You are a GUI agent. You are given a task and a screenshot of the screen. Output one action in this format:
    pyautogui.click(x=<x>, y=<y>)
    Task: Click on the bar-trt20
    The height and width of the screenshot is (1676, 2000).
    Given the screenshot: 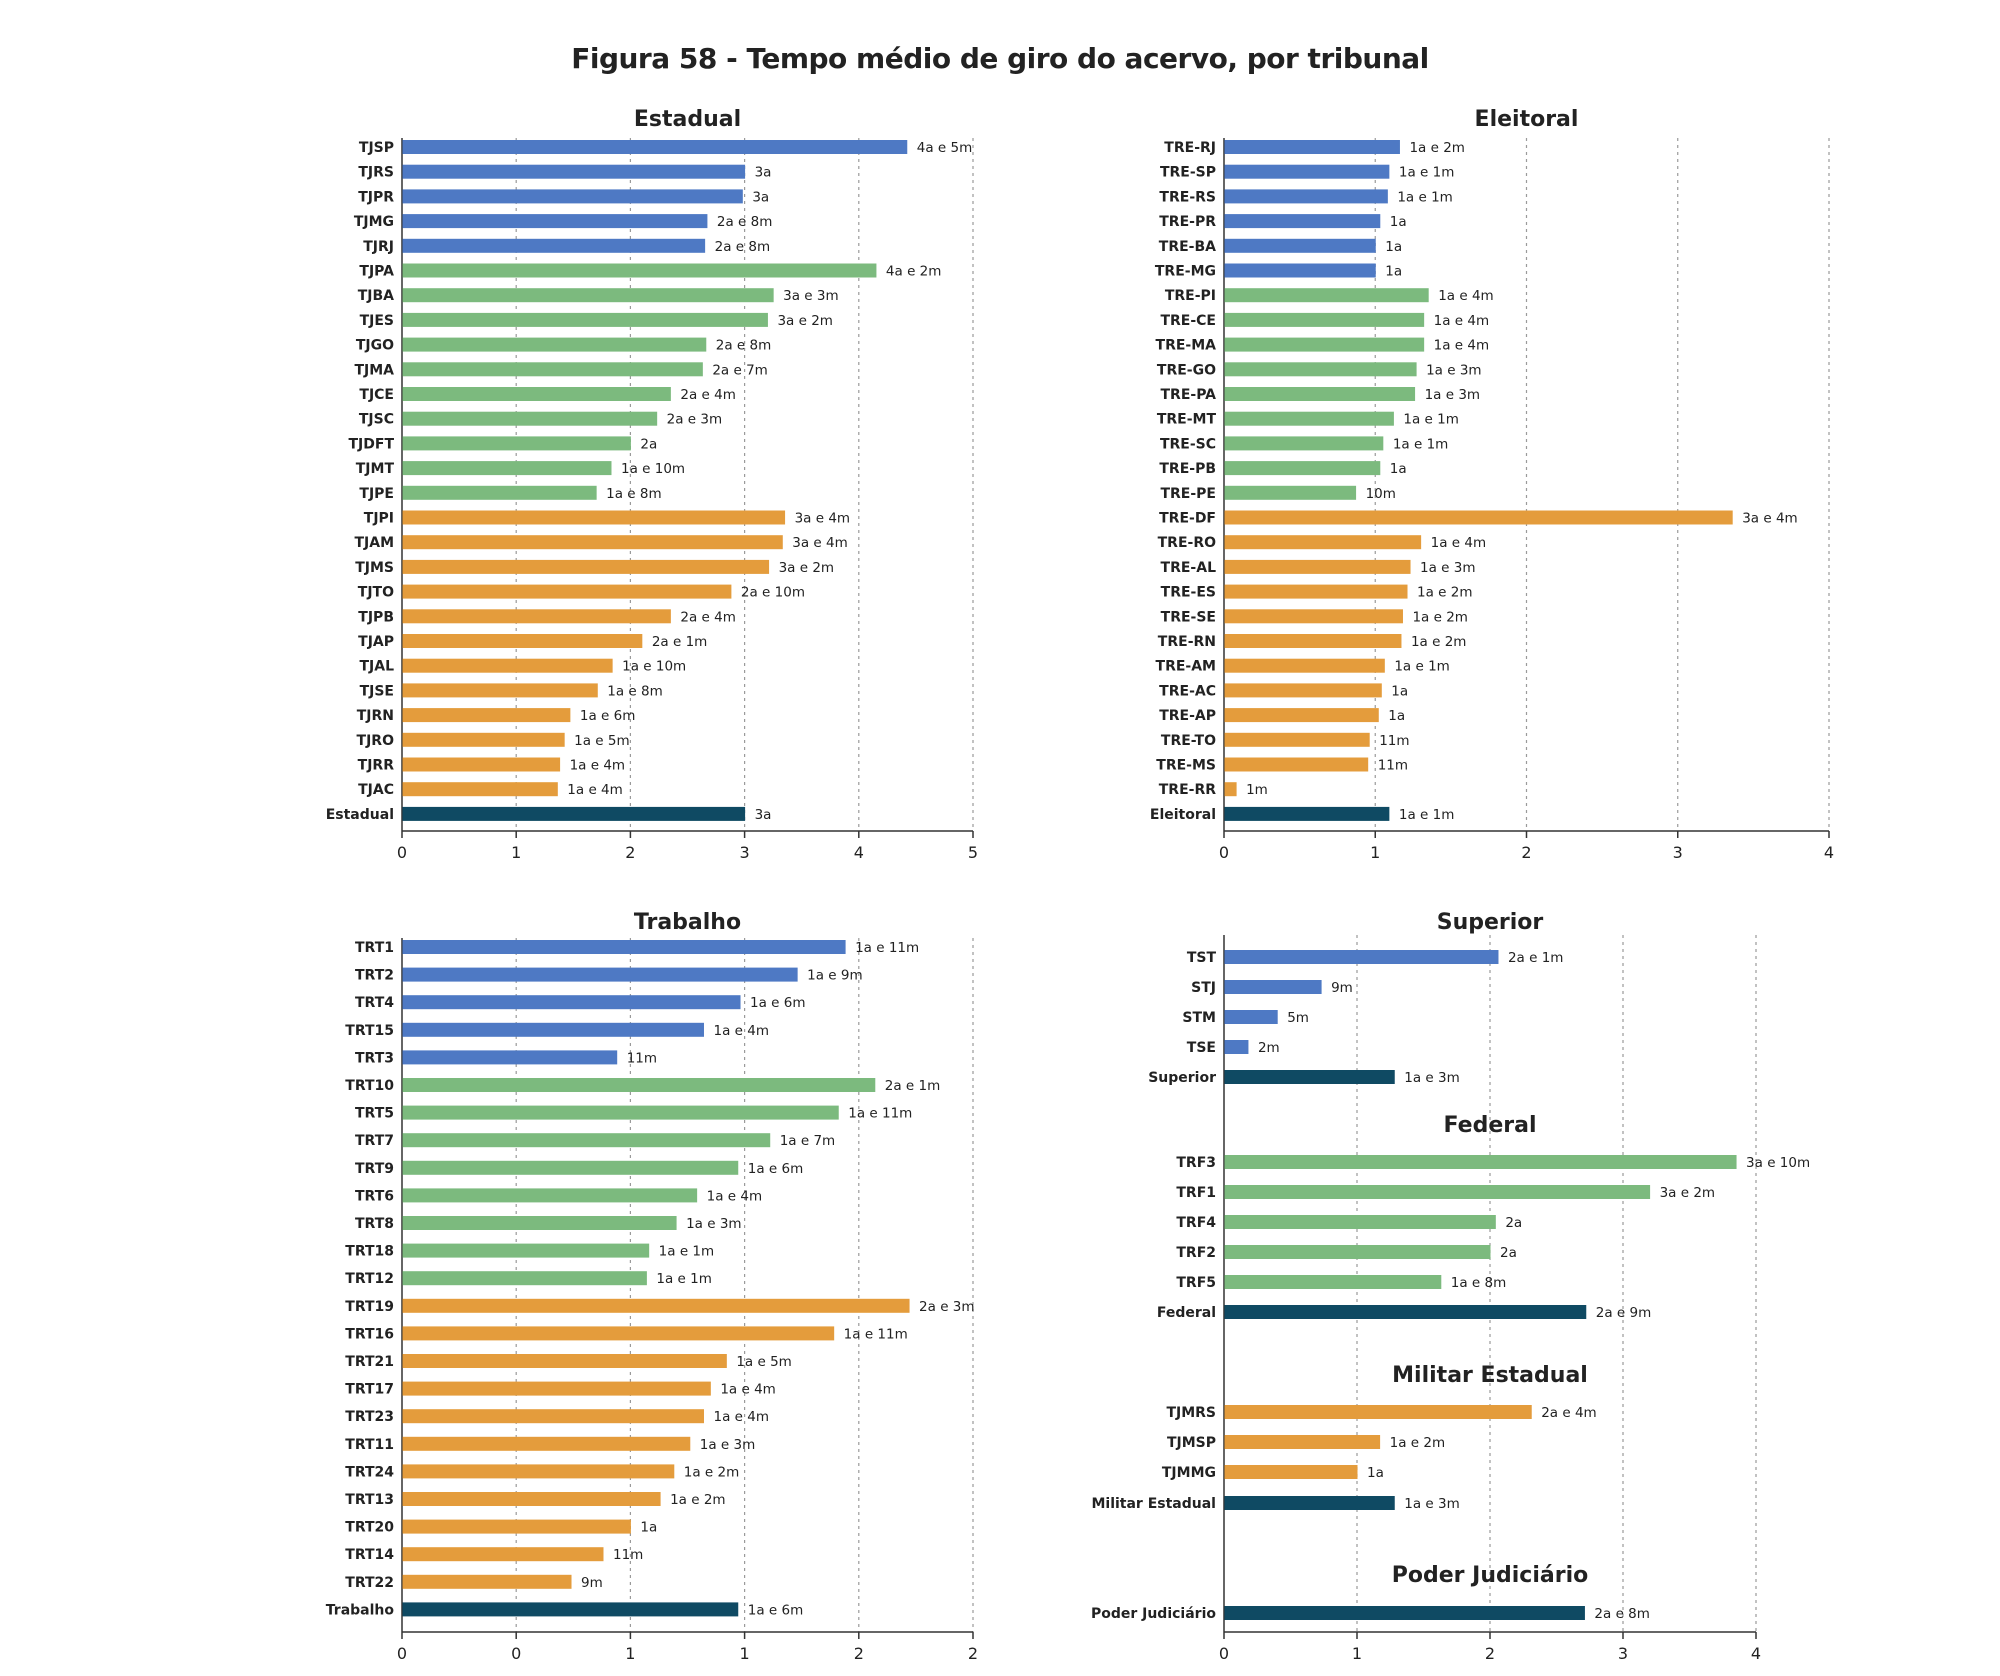 What is the action you would take?
    pyautogui.click(x=516, y=1526)
    